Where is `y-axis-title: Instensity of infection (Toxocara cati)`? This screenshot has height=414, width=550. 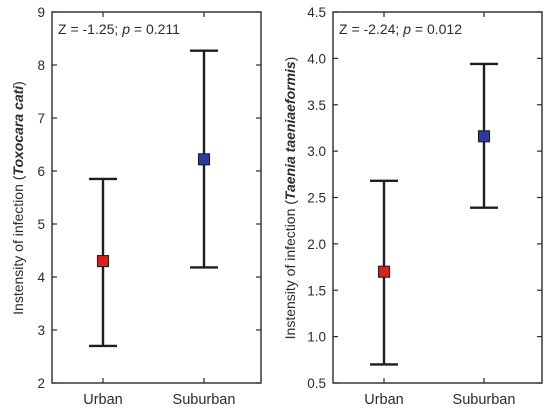
y-axis-title: Instensity of infection (Toxocara cati) is located at coordinates (18, 198).